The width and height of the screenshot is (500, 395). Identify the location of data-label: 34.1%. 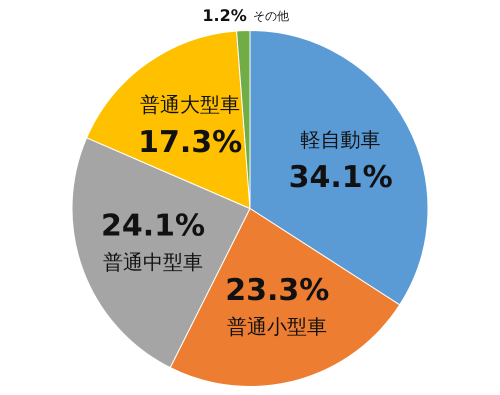
(340, 177).